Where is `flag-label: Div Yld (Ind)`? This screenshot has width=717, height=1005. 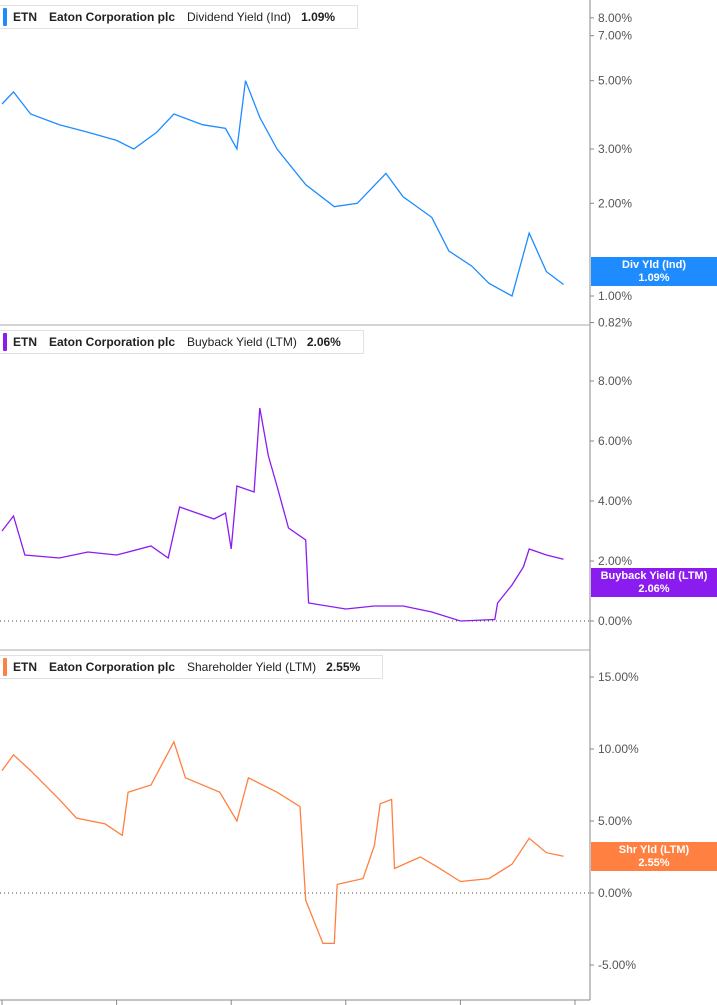 flag-label: Div Yld (Ind) is located at coordinates (654, 265).